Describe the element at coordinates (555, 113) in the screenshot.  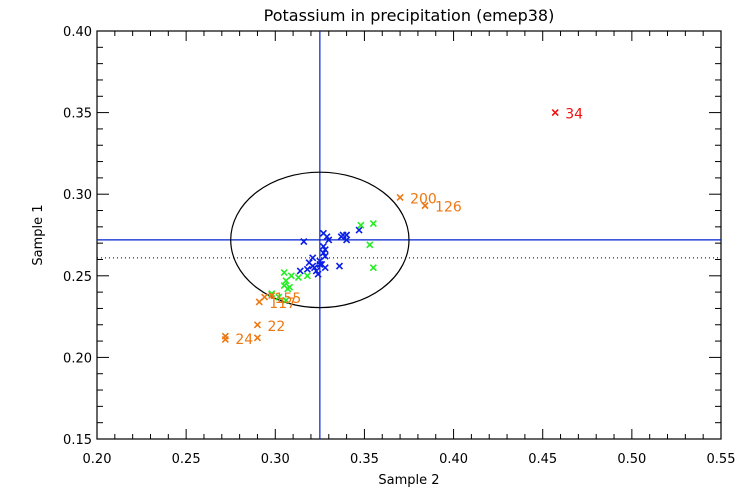
I see `data-point-red` at that location.